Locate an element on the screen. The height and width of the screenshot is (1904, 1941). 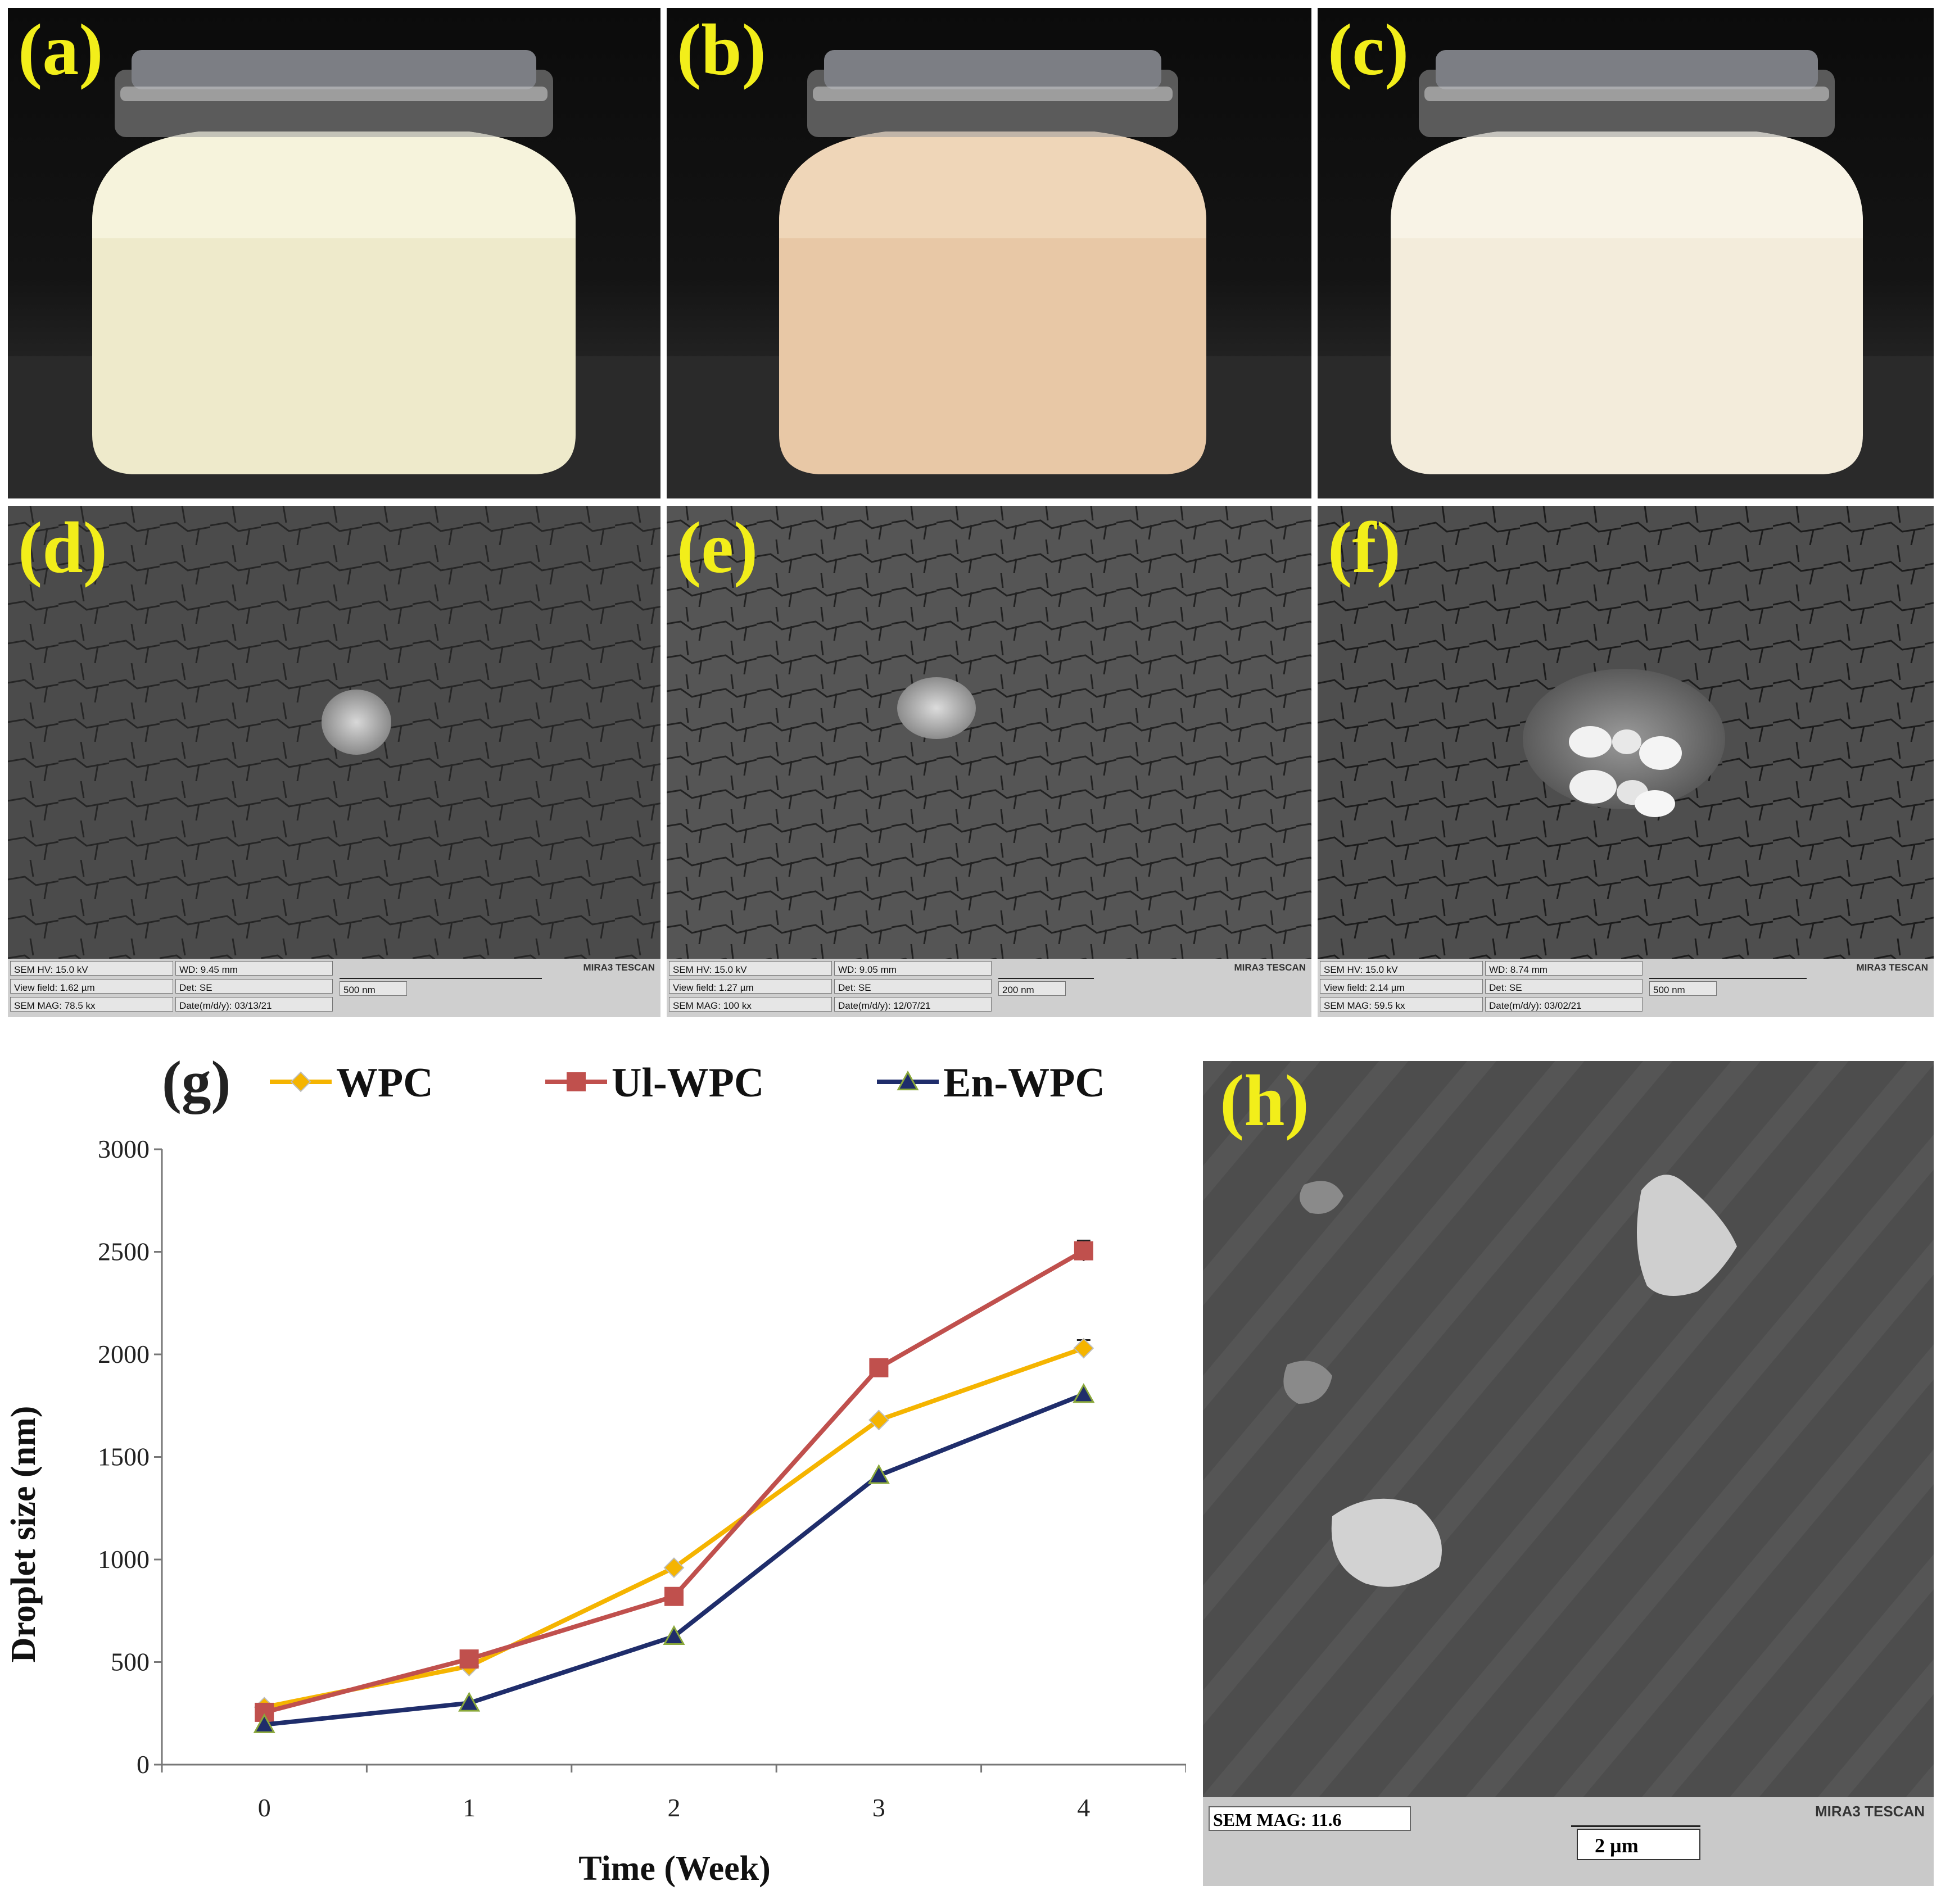
sem-date: Date(m/d/y): 03/02/21 is located at coordinates (1564, 1004).